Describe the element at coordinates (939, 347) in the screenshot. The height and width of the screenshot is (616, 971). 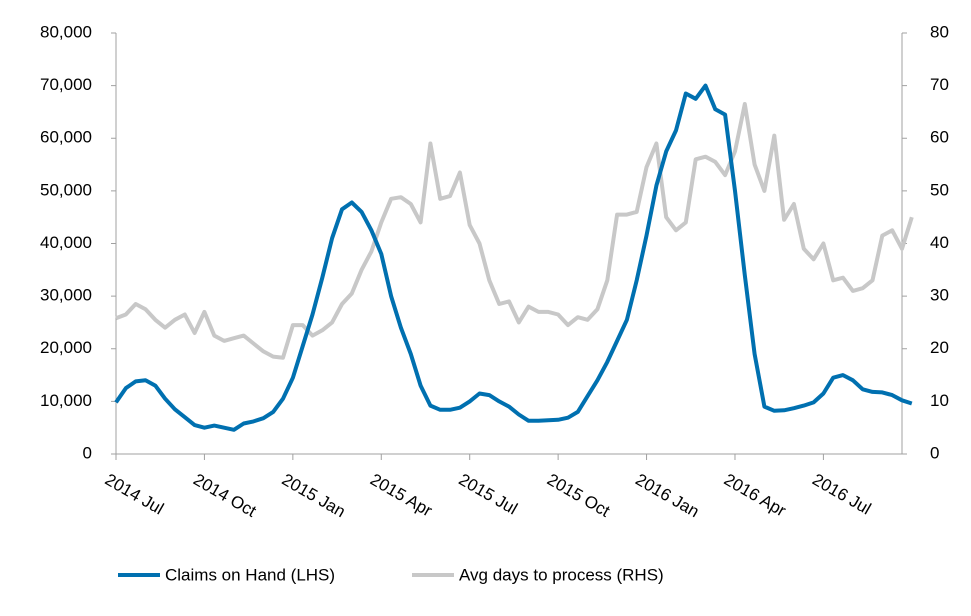
I see `y2-tick-label: 20` at that location.